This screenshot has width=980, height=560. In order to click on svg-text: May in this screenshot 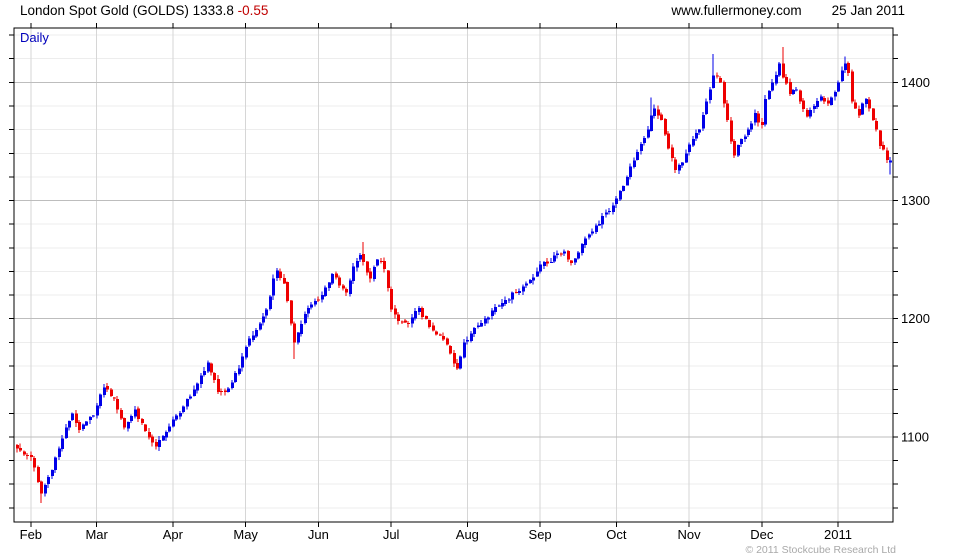, I will do `click(245, 534)`.